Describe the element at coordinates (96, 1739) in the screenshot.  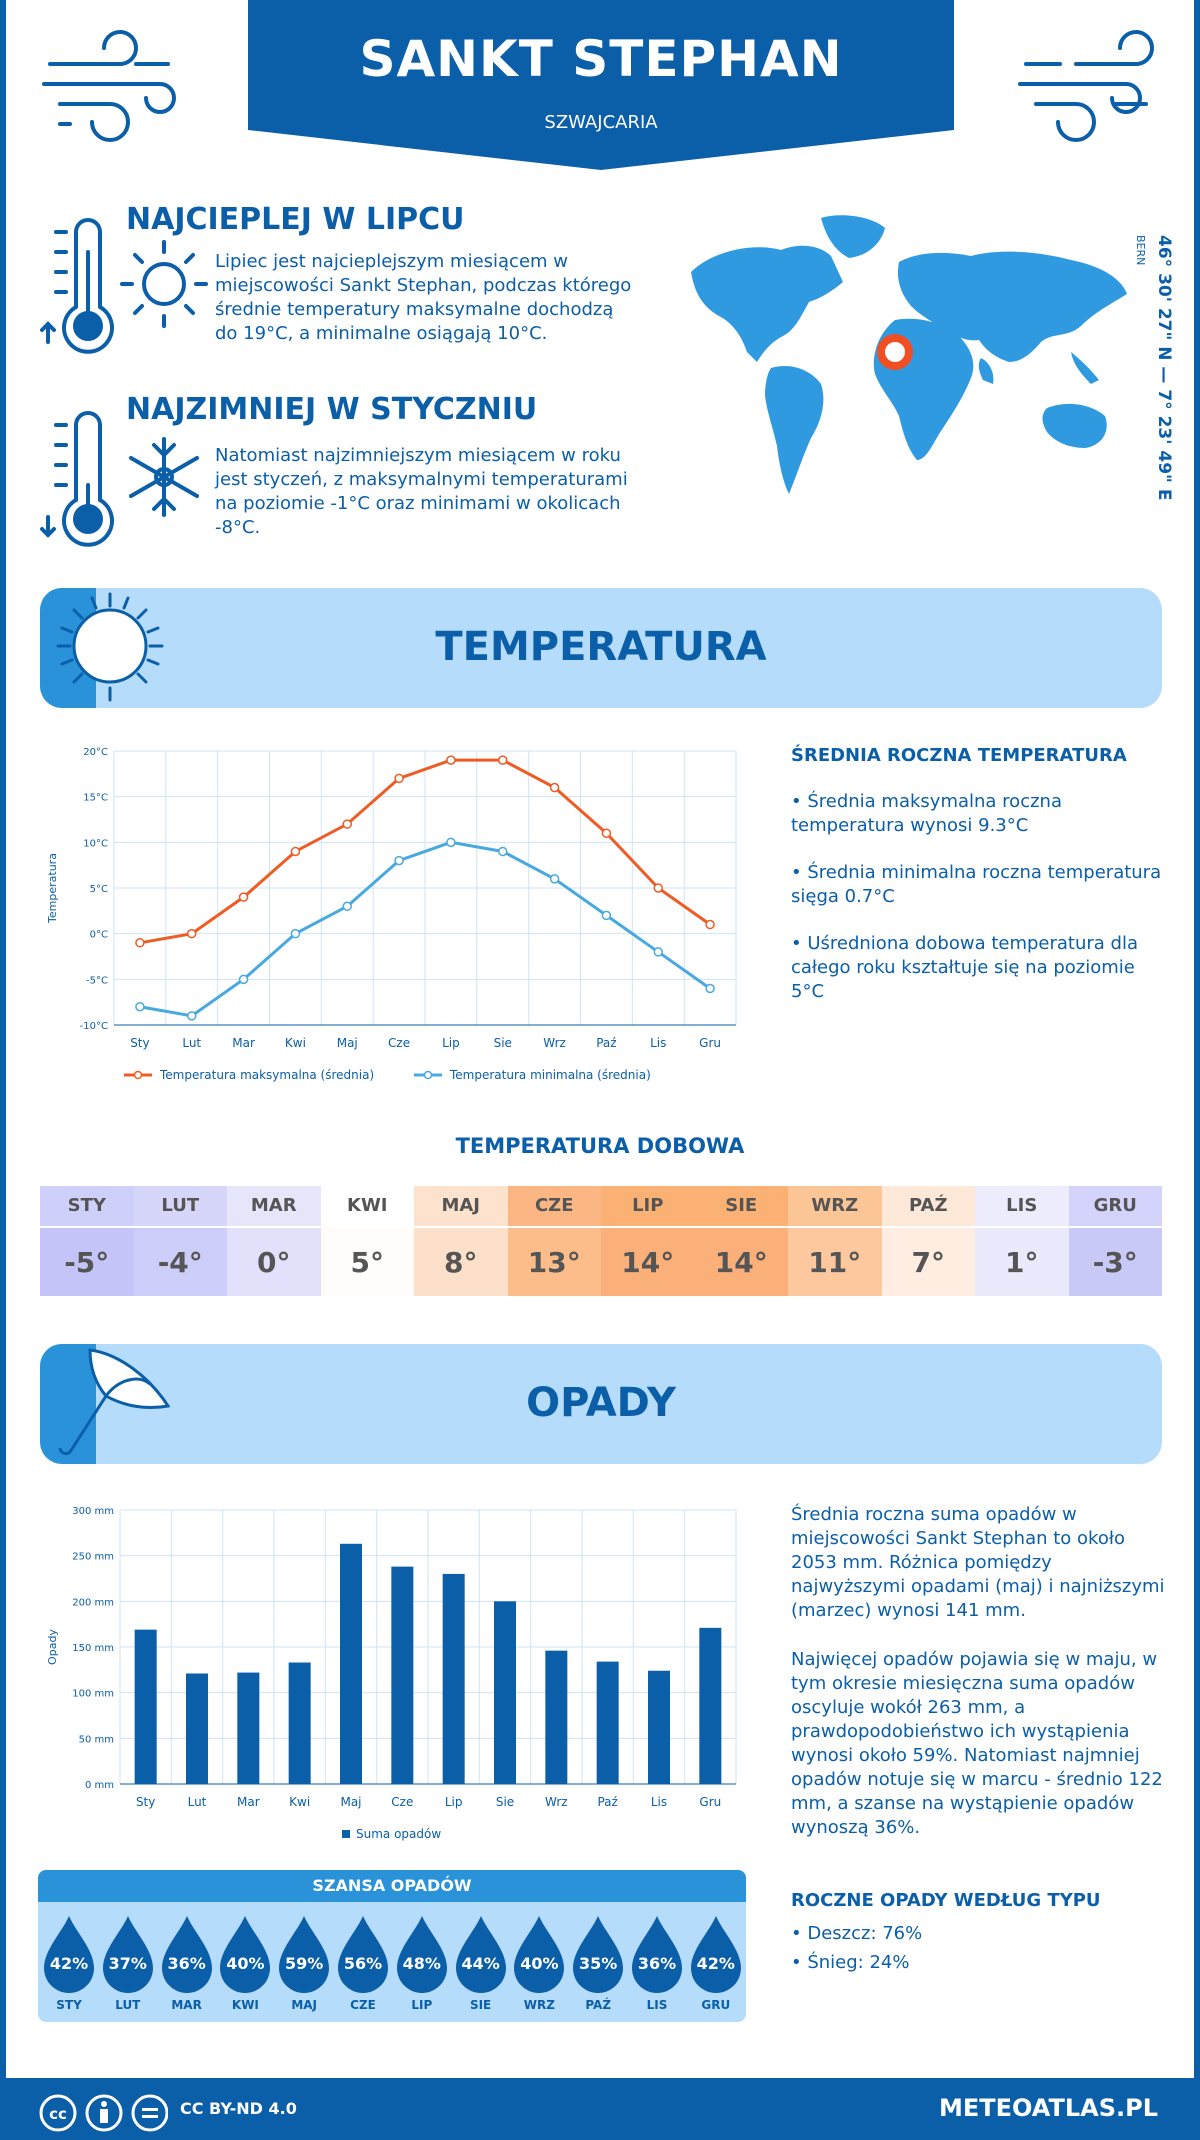
I see `y-tick-label: 50 mm` at that location.